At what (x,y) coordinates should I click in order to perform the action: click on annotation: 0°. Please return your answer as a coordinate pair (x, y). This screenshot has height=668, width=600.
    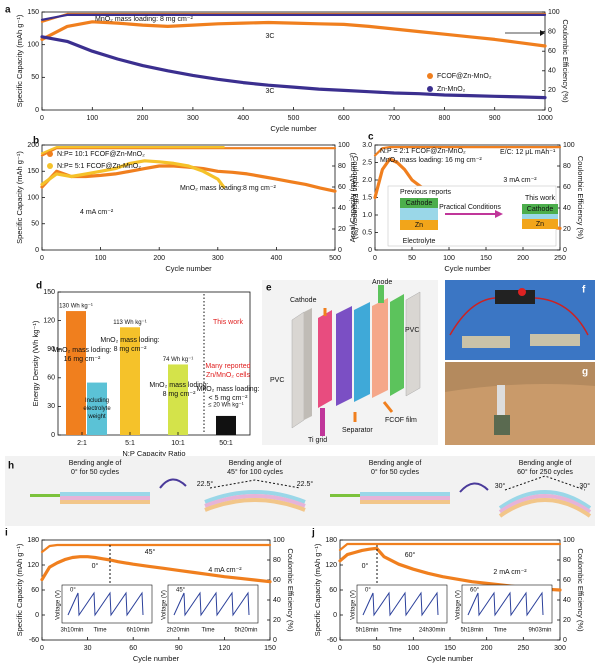
    Looking at the image, I should click on (365, 566).